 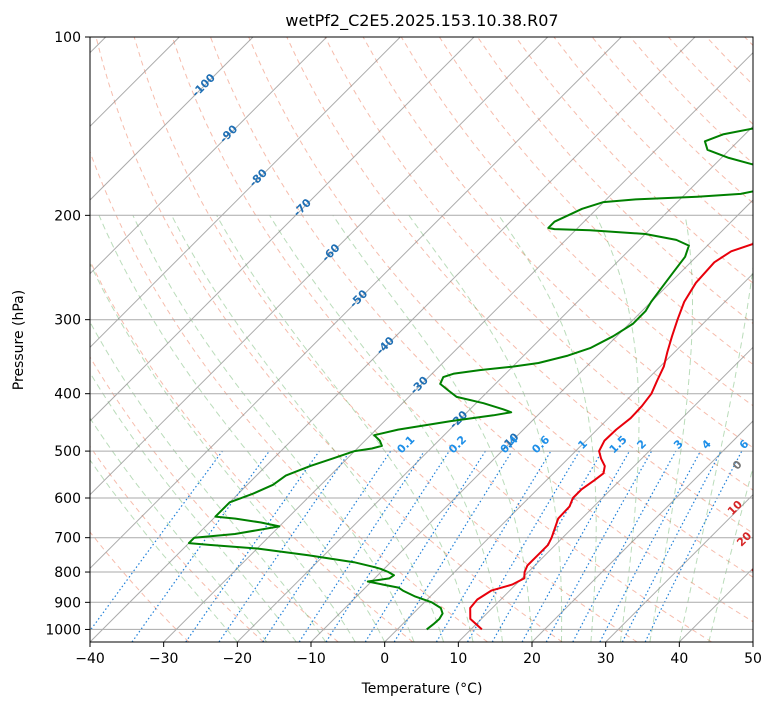 What do you see at coordinates (606, 659) in the screenshot?
I see `x-tick-label: 30` at bounding box center [606, 659].